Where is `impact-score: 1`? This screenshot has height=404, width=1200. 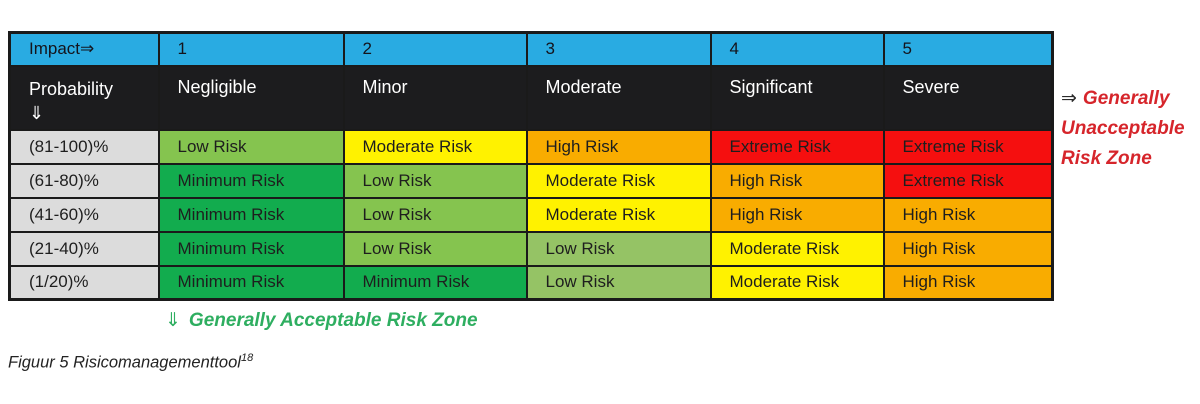 impact-score: 1 is located at coordinates (251, 49).